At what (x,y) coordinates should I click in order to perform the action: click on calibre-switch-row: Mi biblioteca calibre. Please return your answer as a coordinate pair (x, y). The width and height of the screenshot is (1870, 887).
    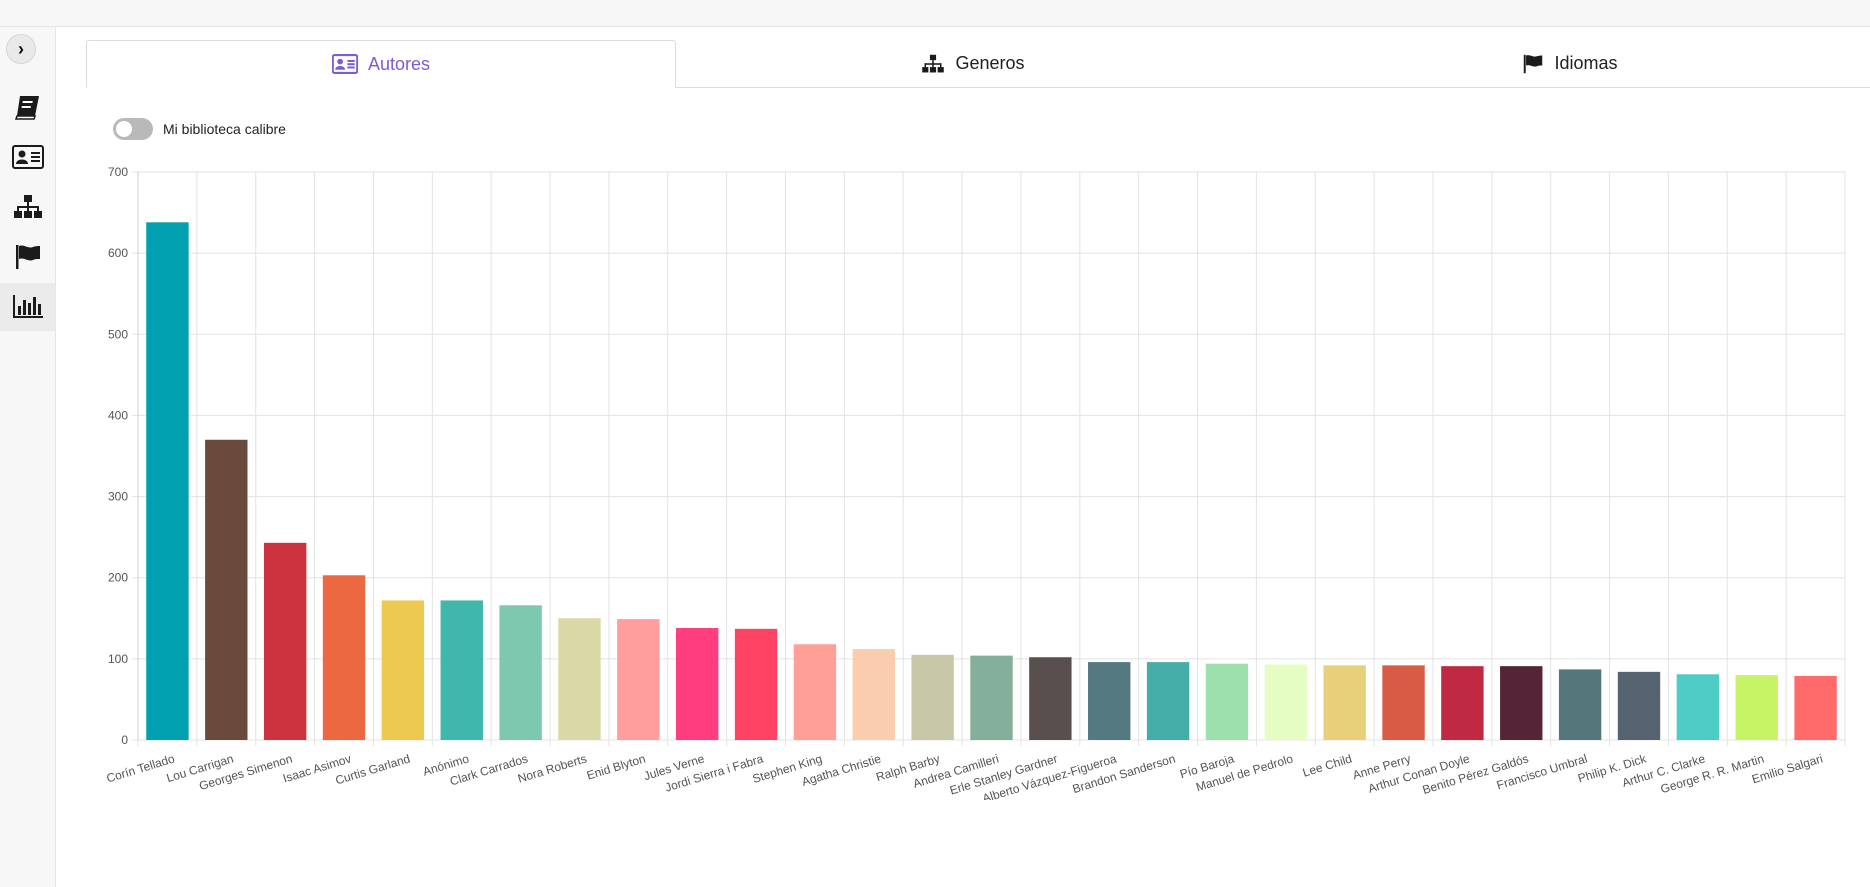
    Looking at the image, I should click on (199, 129).